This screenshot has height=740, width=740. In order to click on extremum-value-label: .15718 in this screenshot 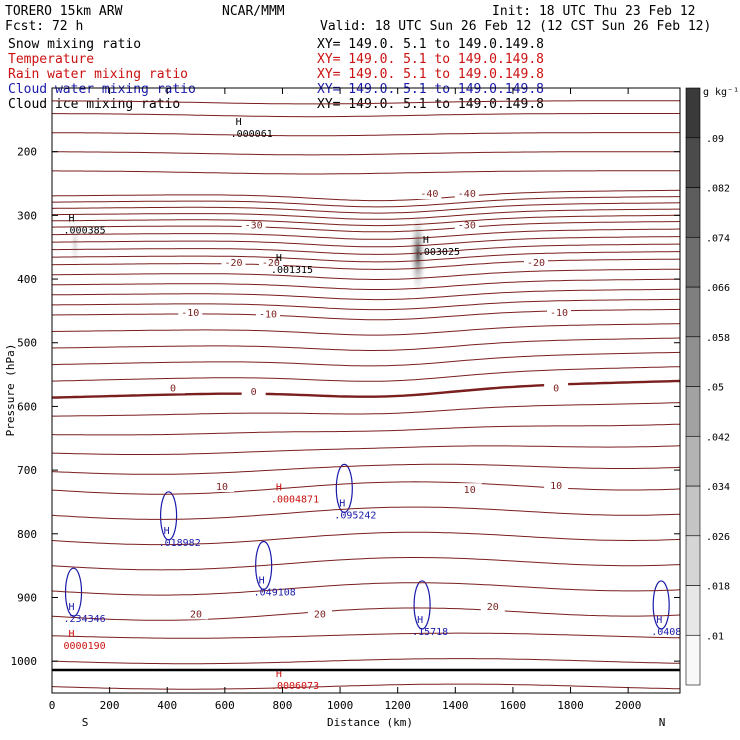, I will do `click(430, 632)`.